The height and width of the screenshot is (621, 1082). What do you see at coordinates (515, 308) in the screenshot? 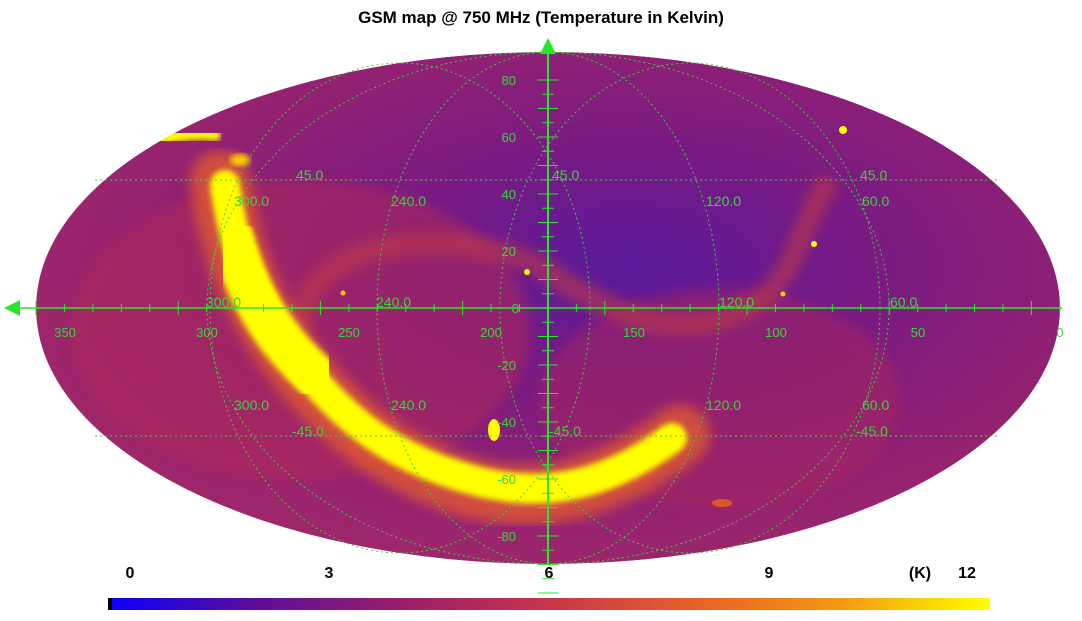
I see `lat-tick-label: 0` at bounding box center [515, 308].